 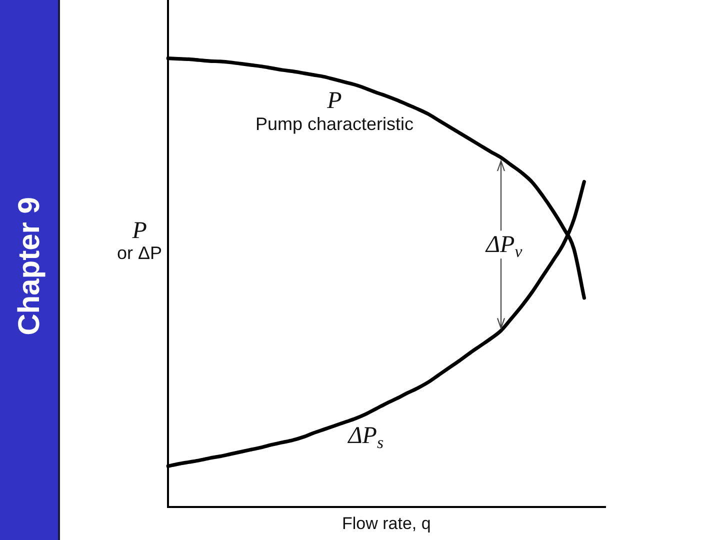 What do you see at coordinates (386, 524) in the screenshot?
I see `x-axis-title: Flow rate, q` at bounding box center [386, 524].